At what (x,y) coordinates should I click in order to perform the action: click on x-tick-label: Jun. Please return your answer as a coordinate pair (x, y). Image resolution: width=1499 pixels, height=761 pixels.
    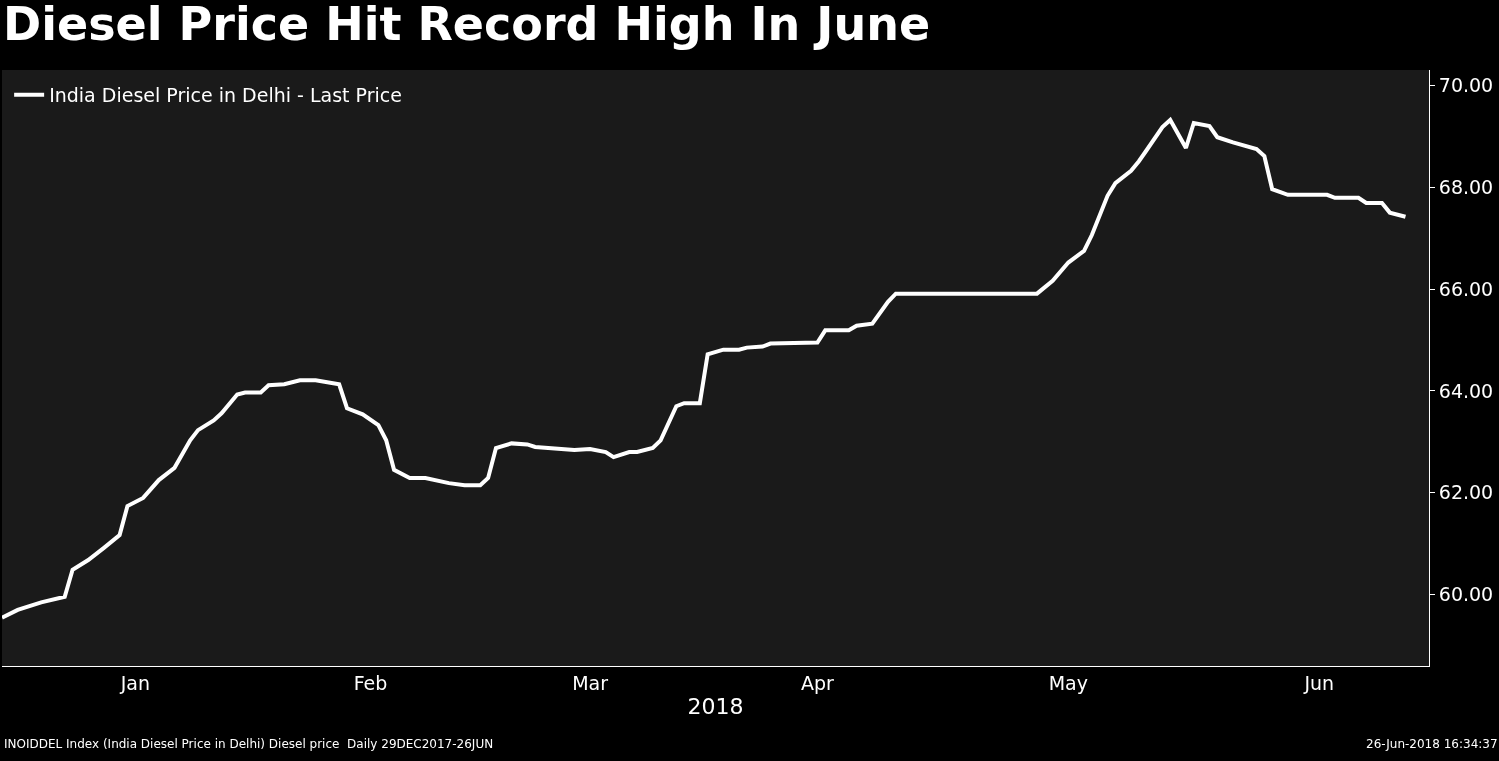
    Looking at the image, I should click on (1319, 682).